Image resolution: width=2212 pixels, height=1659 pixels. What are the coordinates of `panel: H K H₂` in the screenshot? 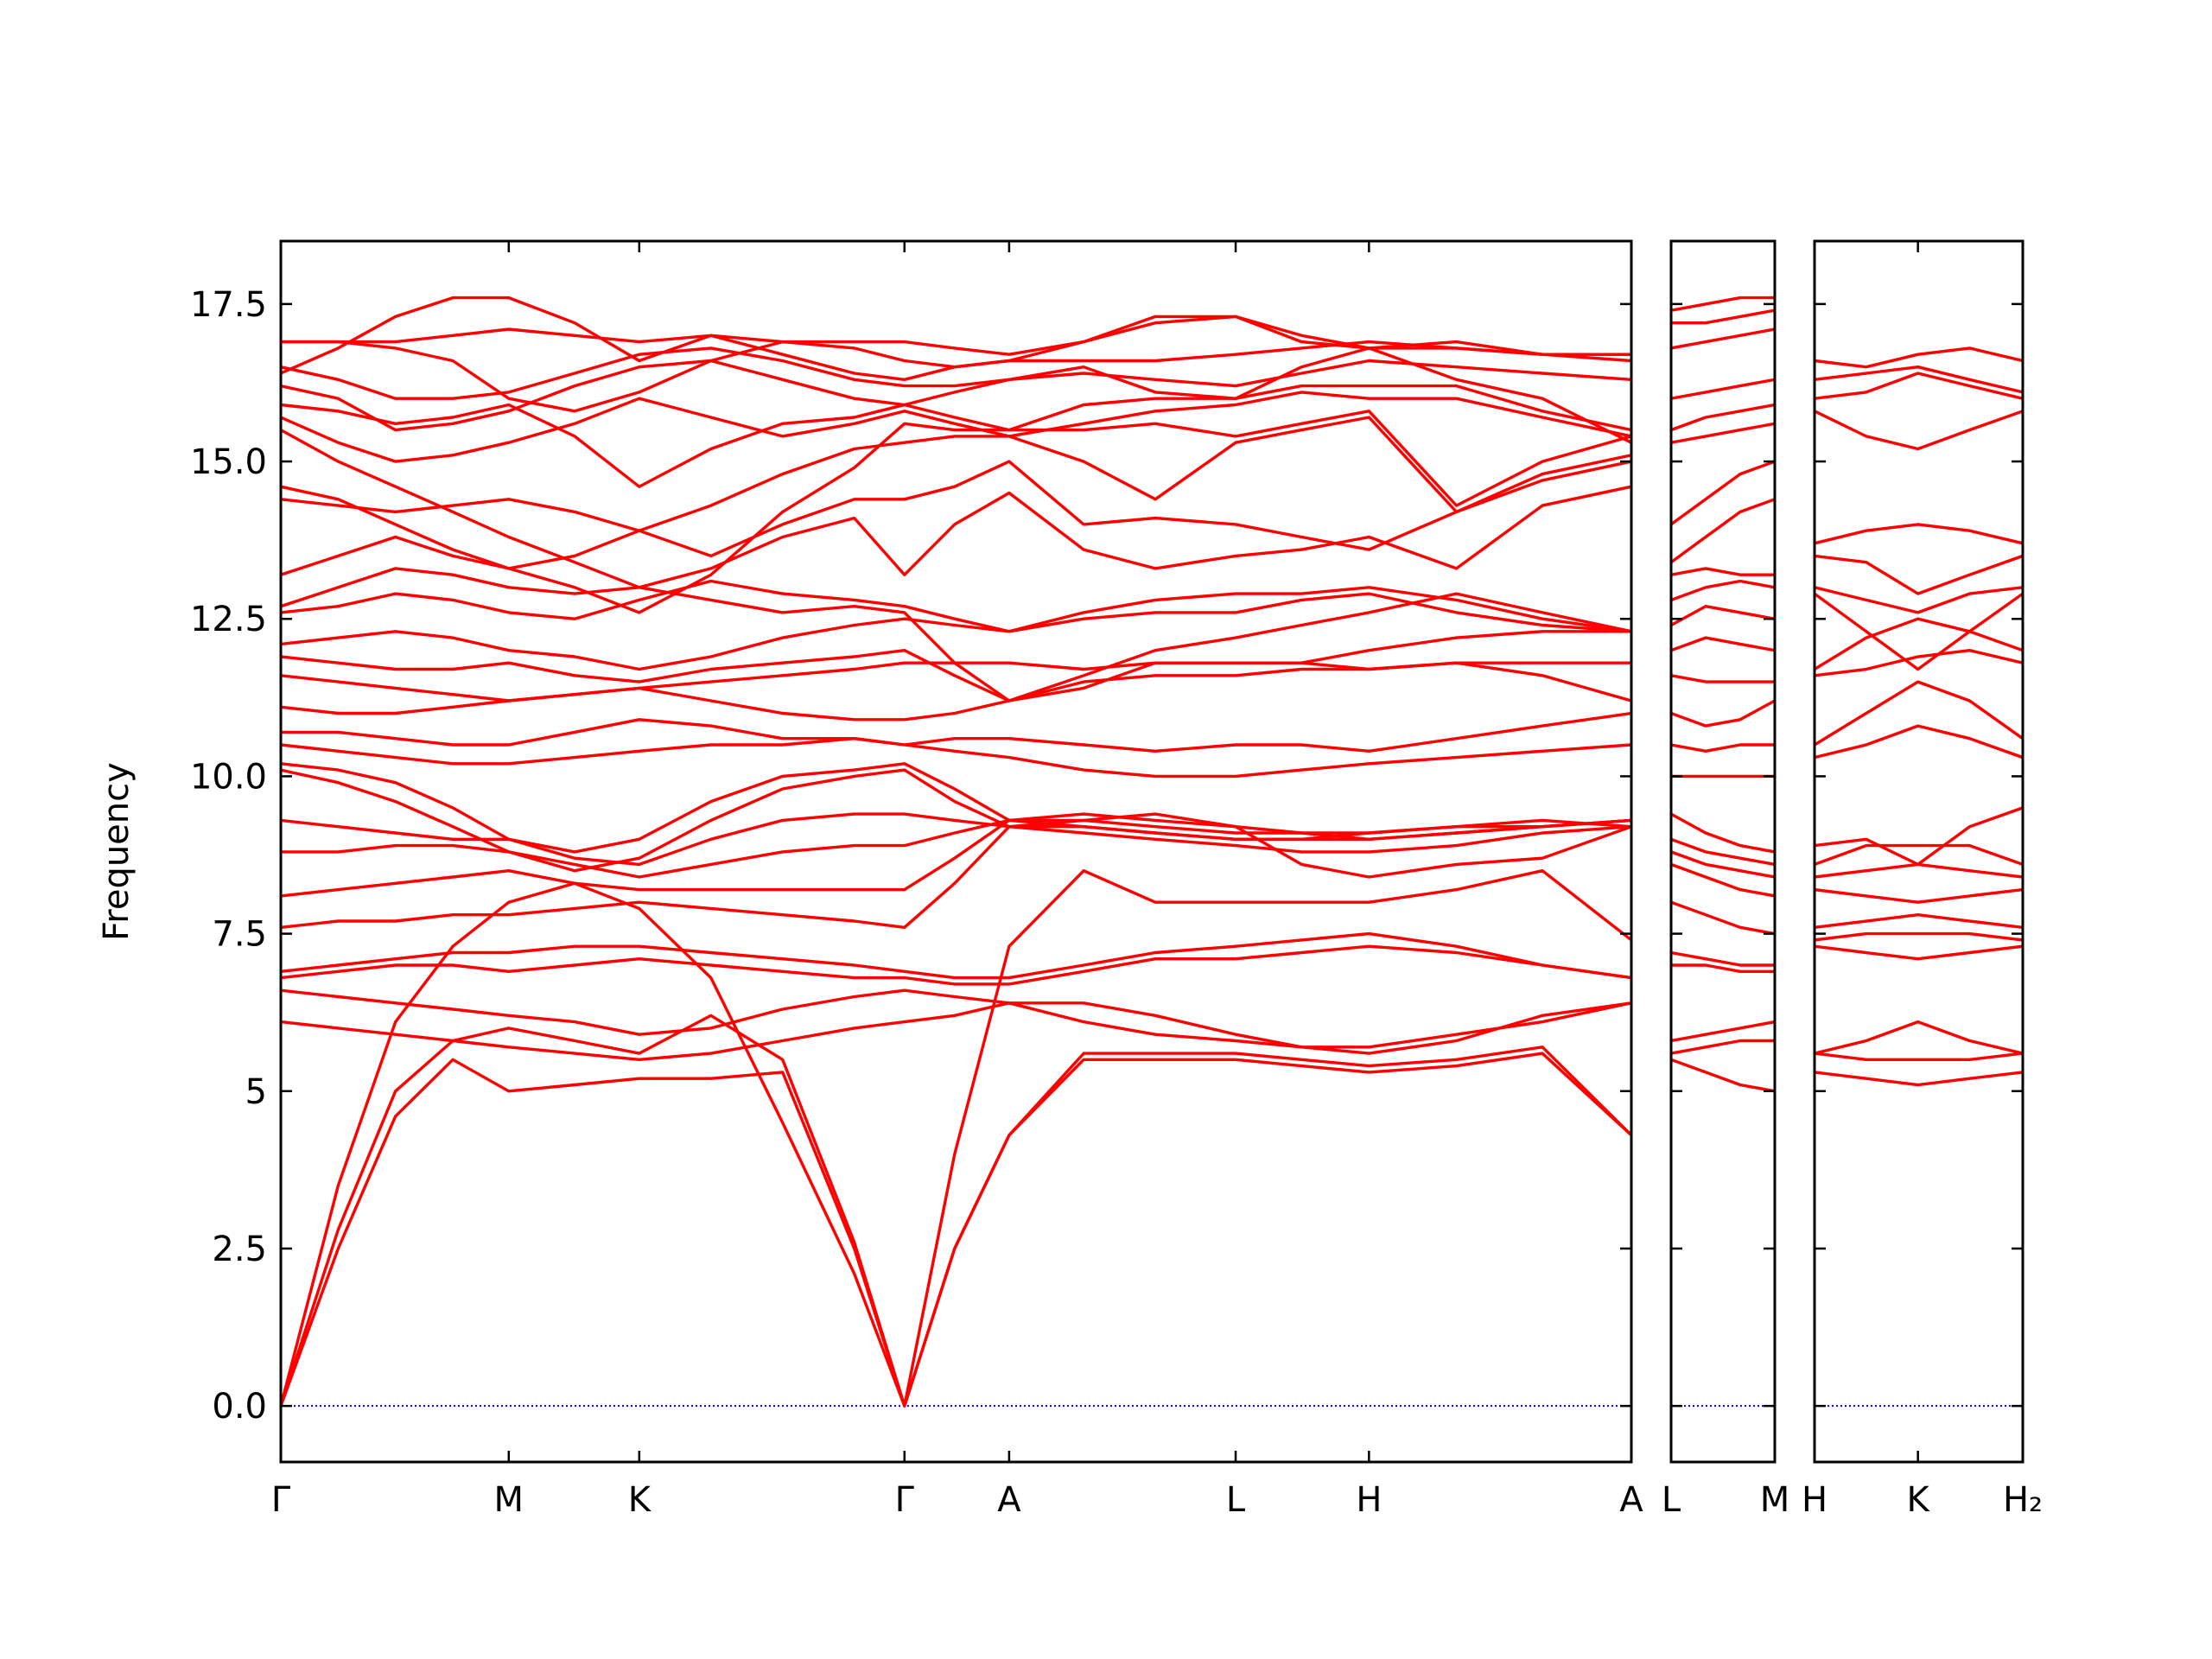 It's located at (1922, 879).